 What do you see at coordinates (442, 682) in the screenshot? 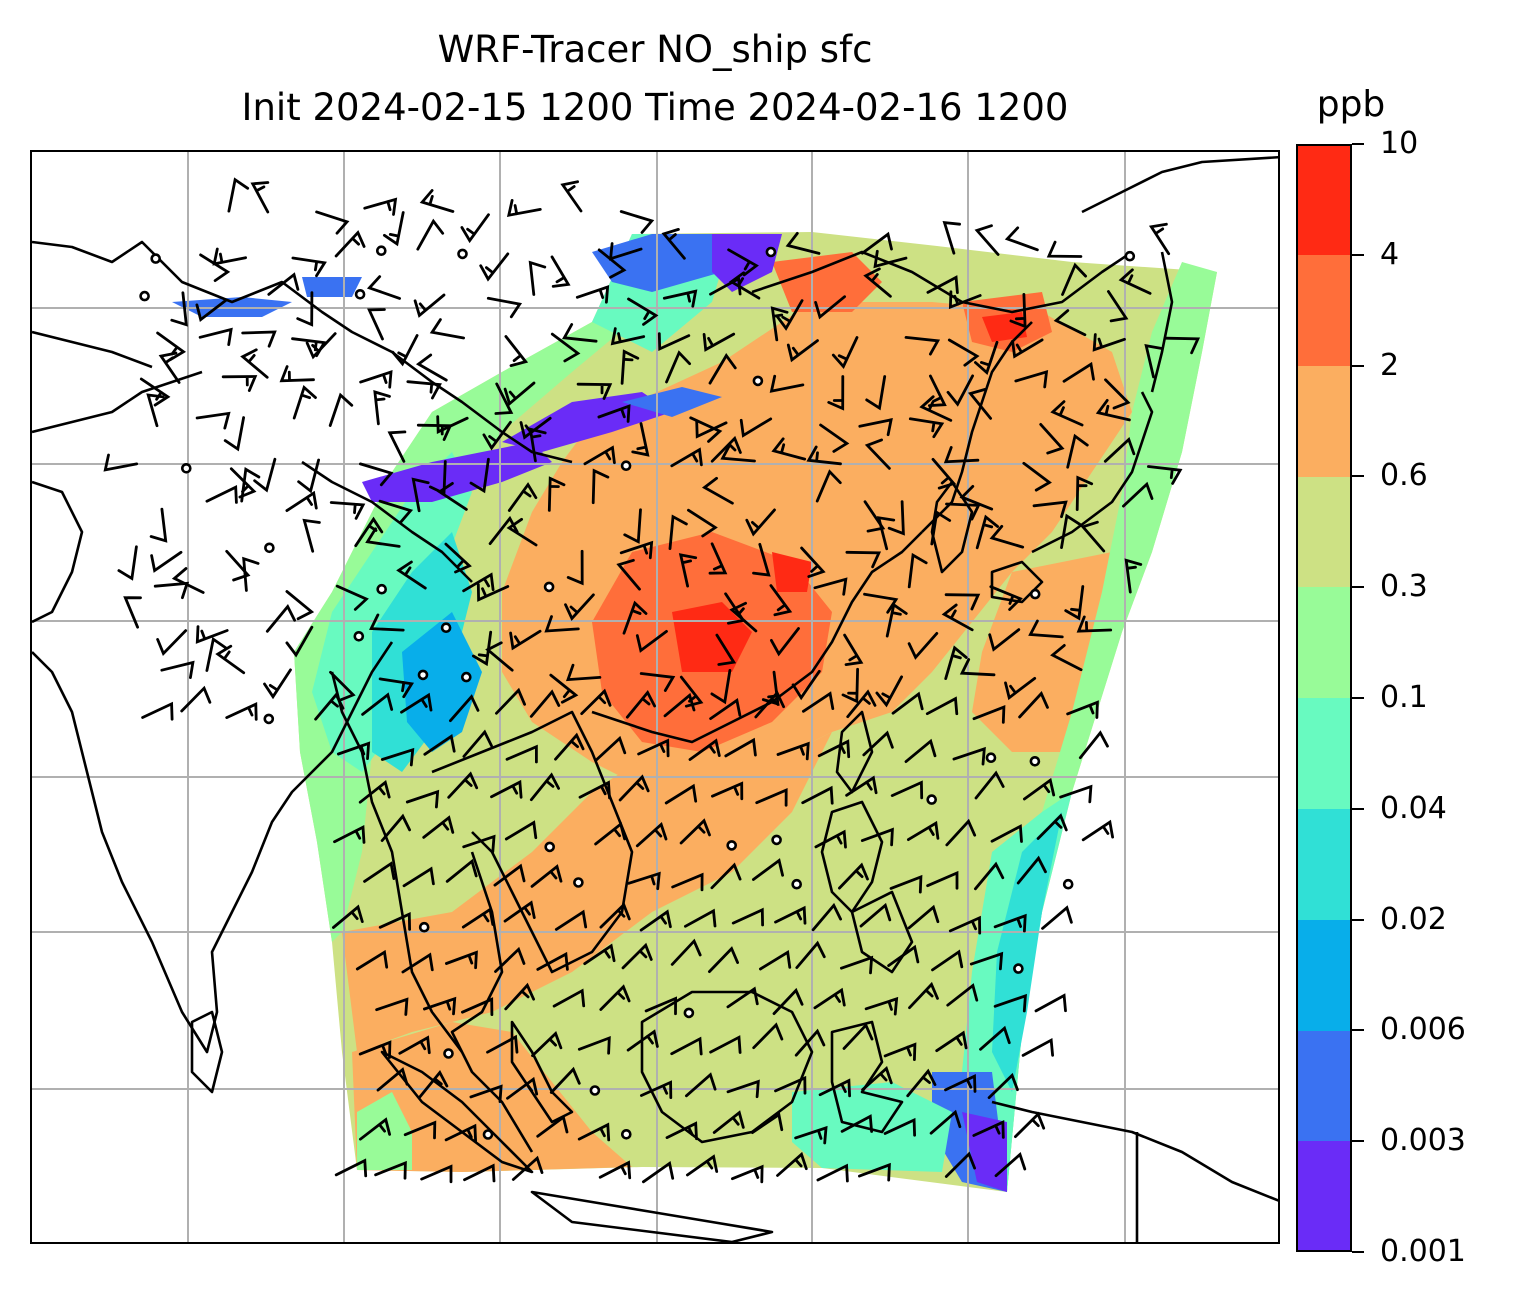
I see `field-blue-west` at bounding box center [442, 682].